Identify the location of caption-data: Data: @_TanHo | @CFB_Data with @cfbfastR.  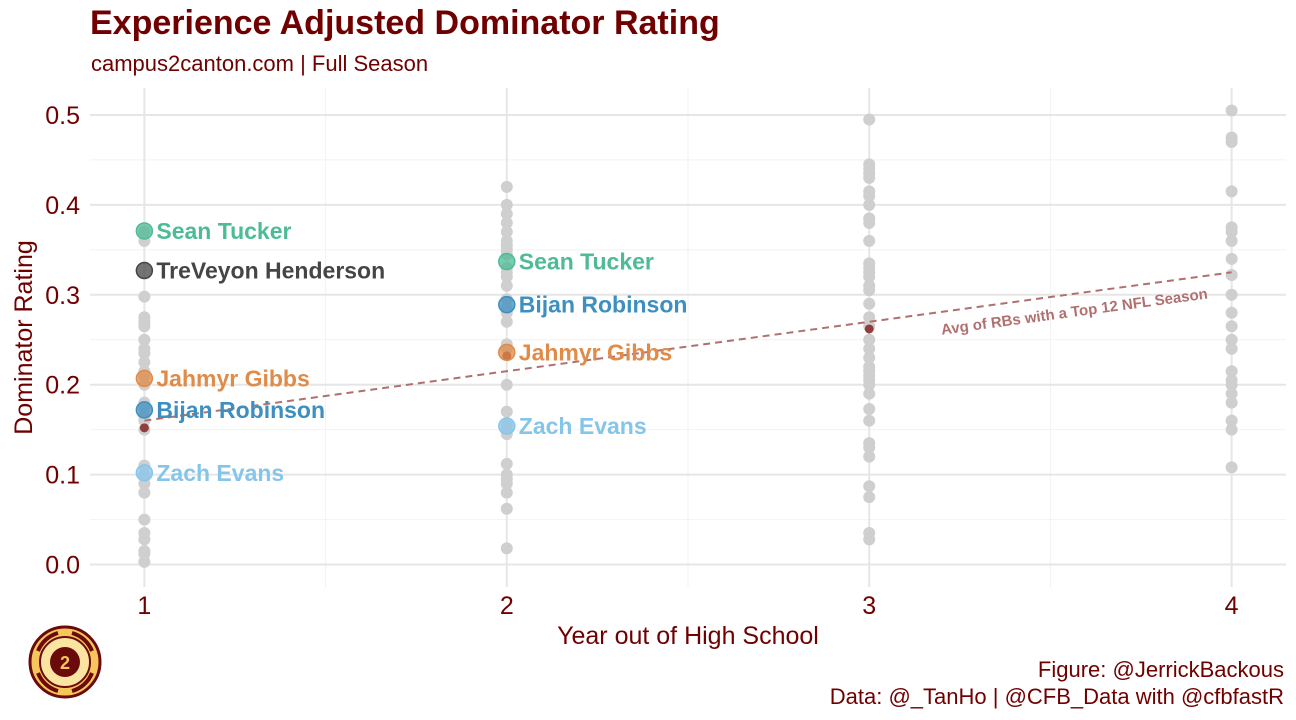
(1056, 696).